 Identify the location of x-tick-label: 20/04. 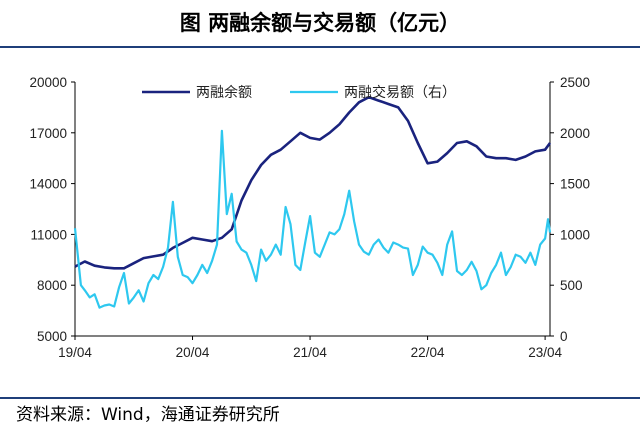
(193, 352).